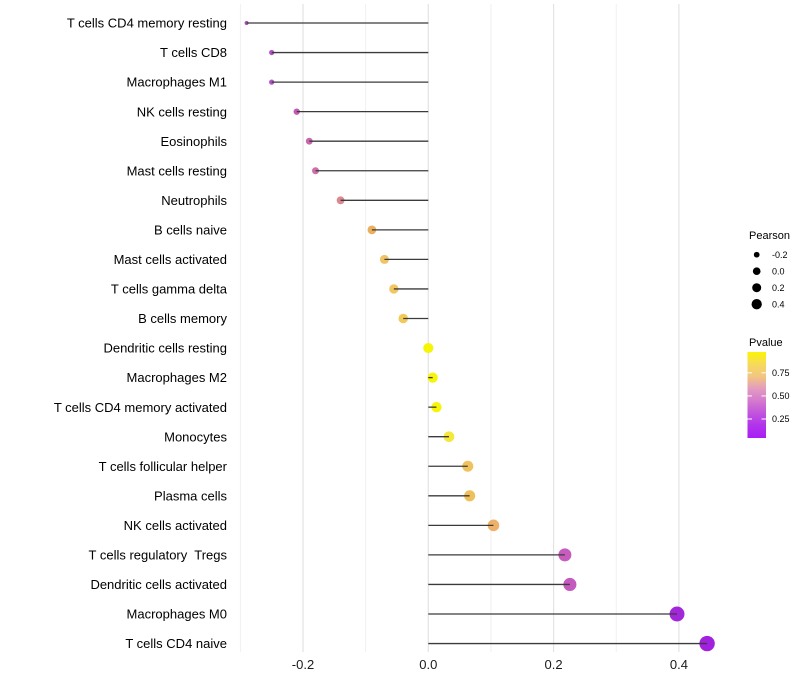 The image size is (800, 700). I want to click on category-label: Neutrophils, so click(194, 200).